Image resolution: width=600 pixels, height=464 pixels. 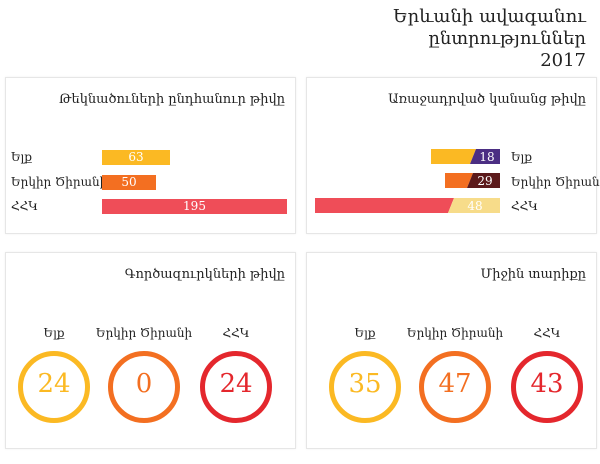 What do you see at coordinates (384, 205) in the screenshot?
I see `elected-bar-hhk-rest` at bounding box center [384, 205].